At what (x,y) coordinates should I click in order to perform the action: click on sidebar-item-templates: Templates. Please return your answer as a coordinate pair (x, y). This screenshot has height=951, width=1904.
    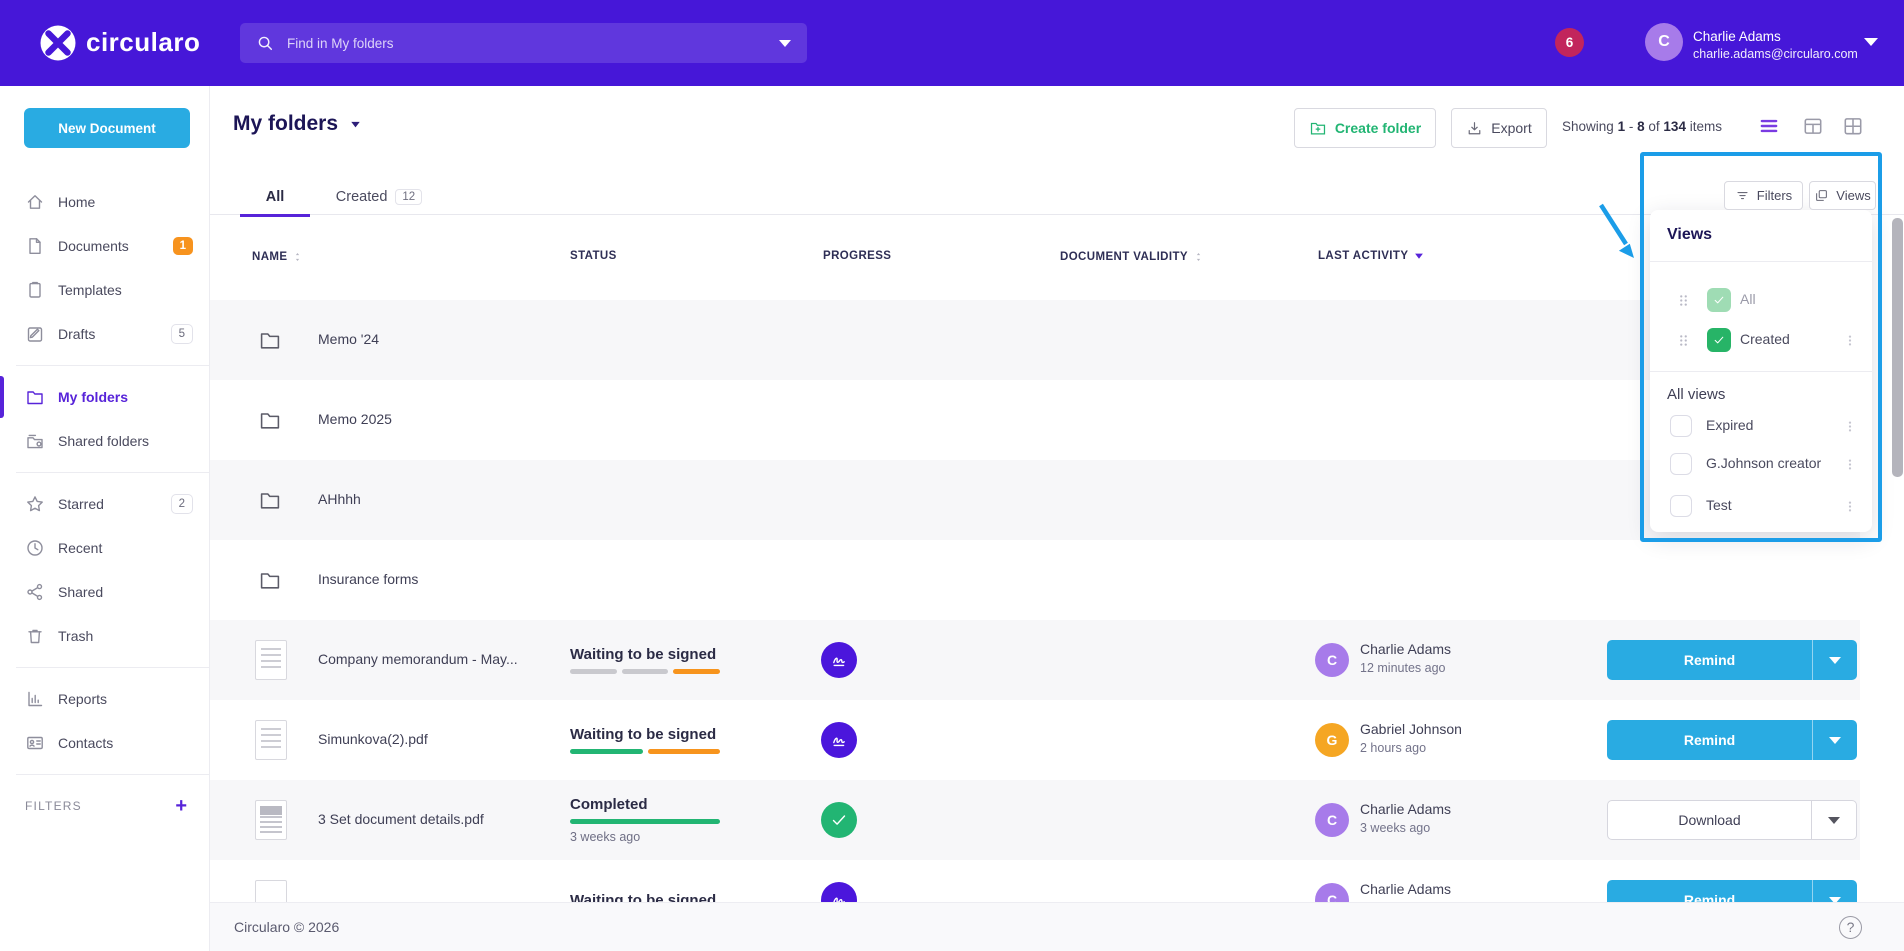
    Looking at the image, I should click on (104, 290).